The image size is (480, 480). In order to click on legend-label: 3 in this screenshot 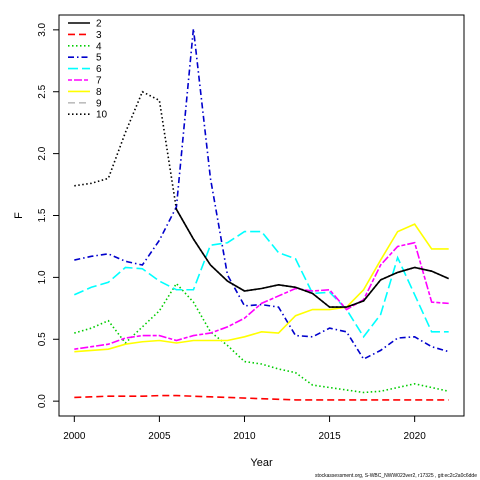, I will do `click(99, 35)`.